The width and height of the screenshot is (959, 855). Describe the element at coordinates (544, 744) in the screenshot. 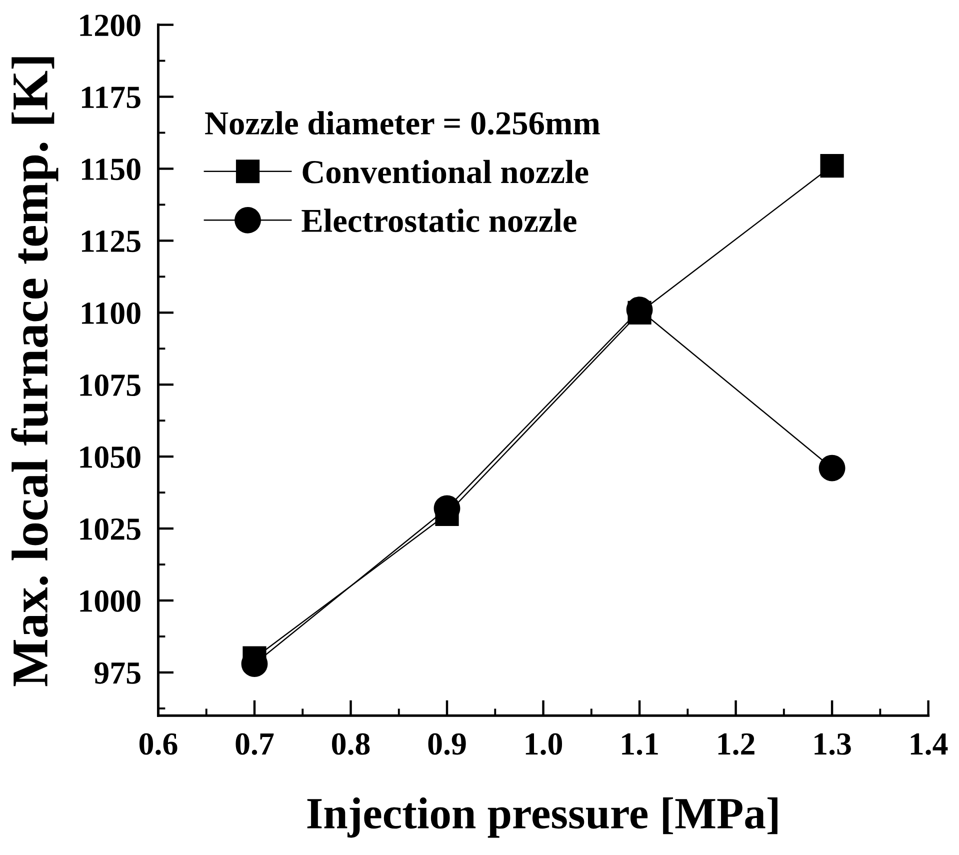

I see `x-tick-label: 1.0` at that location.